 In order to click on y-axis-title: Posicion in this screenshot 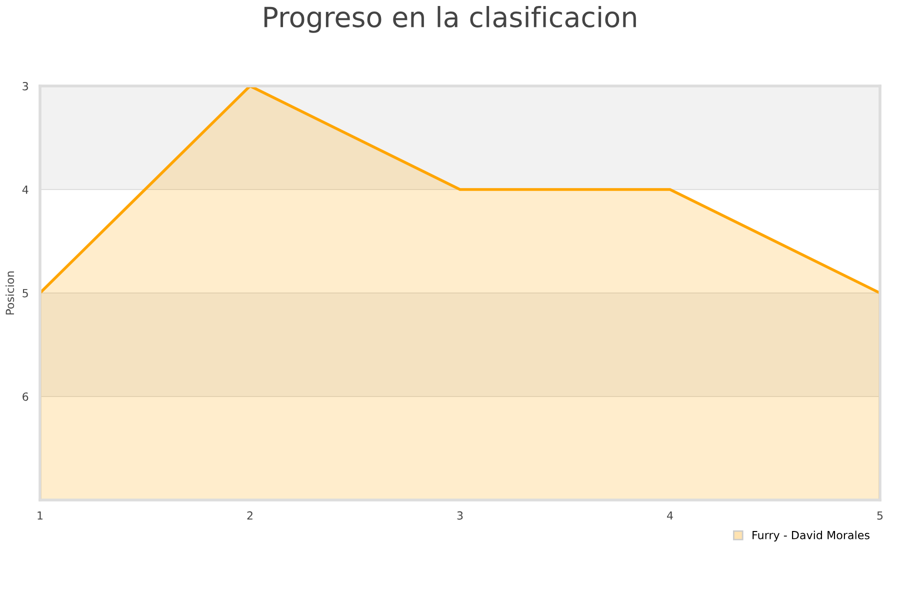, I will do `click(10, 292)`.